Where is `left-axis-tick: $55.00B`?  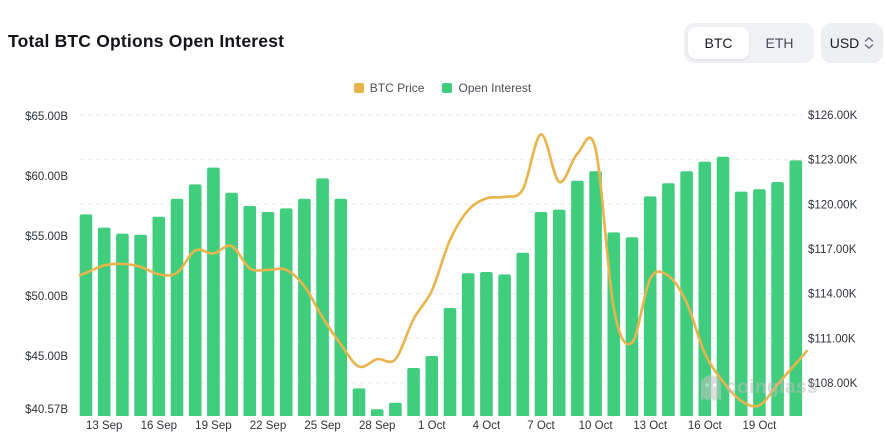 left-axis-tick: $55.00B is located at coordinates (46, 237).